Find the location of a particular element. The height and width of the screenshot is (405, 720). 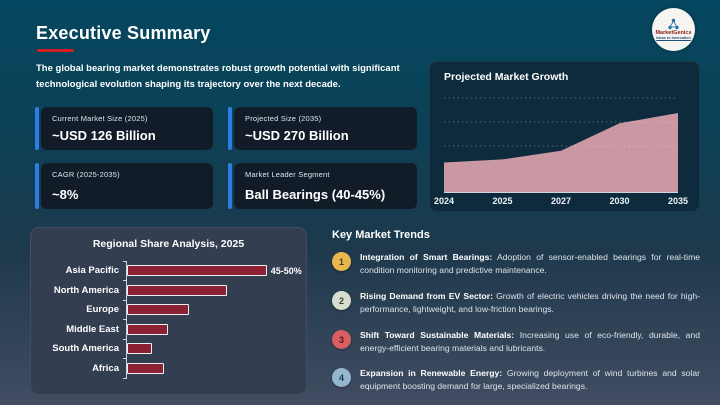

molecule-icon is located at coordinates (673, 23).